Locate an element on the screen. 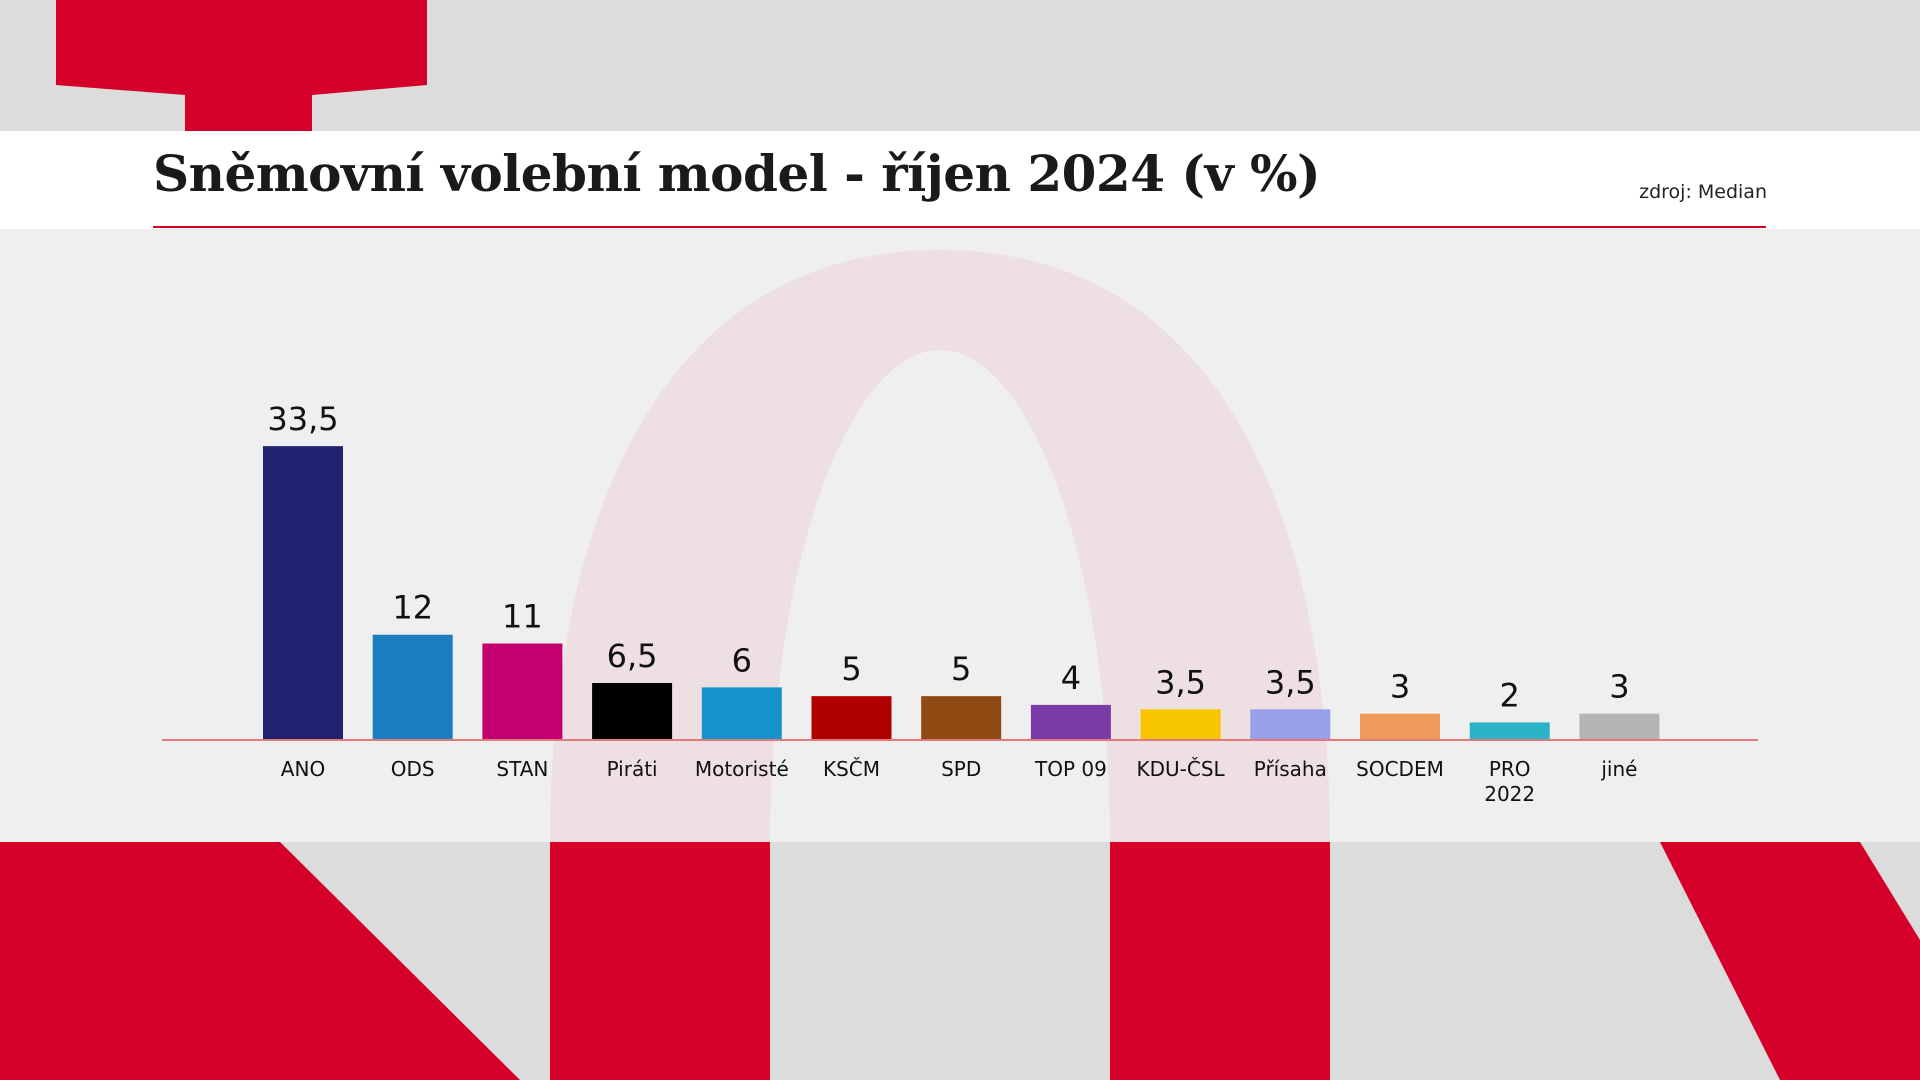 This screenshot has width=1920, height=1080. category-label-1: ANO is located at coordinates (303, 769).